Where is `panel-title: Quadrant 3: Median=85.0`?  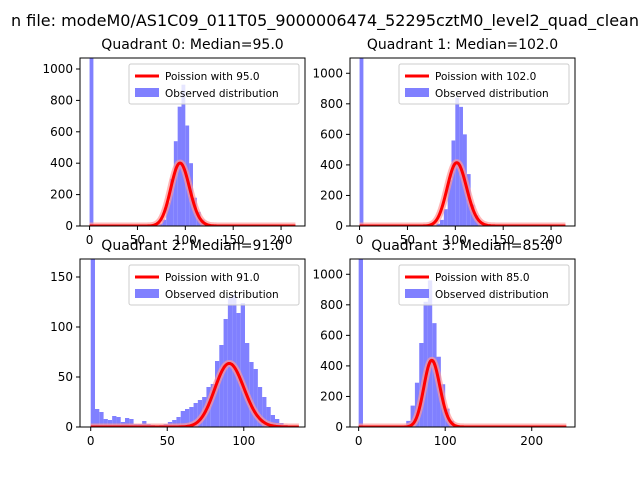 panel-title: Quadrant 3: Median=85.0 is located at coordinates (462, 246).